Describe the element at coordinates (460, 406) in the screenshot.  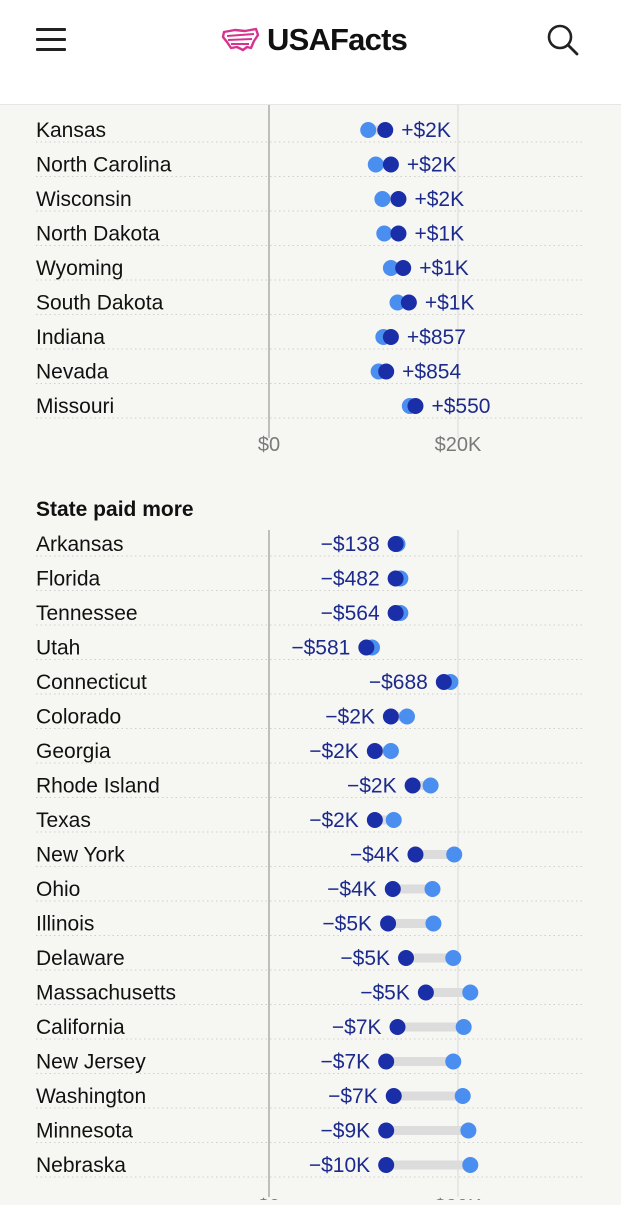
I see `difference-label: +$550` at that location.